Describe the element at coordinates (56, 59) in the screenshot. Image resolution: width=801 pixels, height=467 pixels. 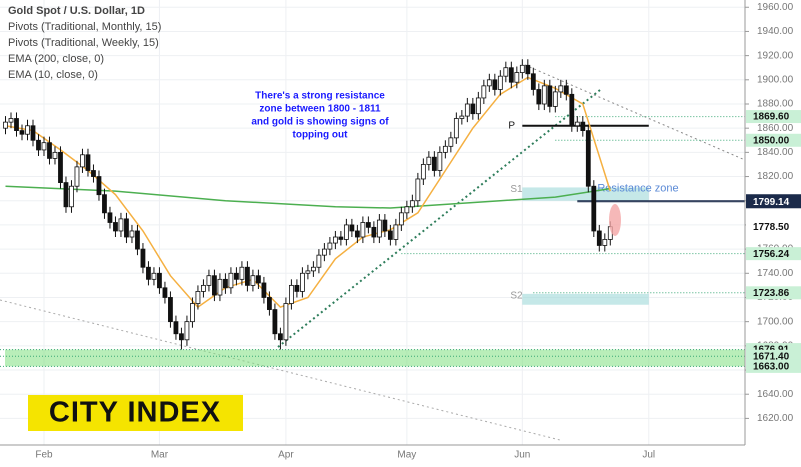
I see `legend-line: EMA (200, close, 0)` at that location.